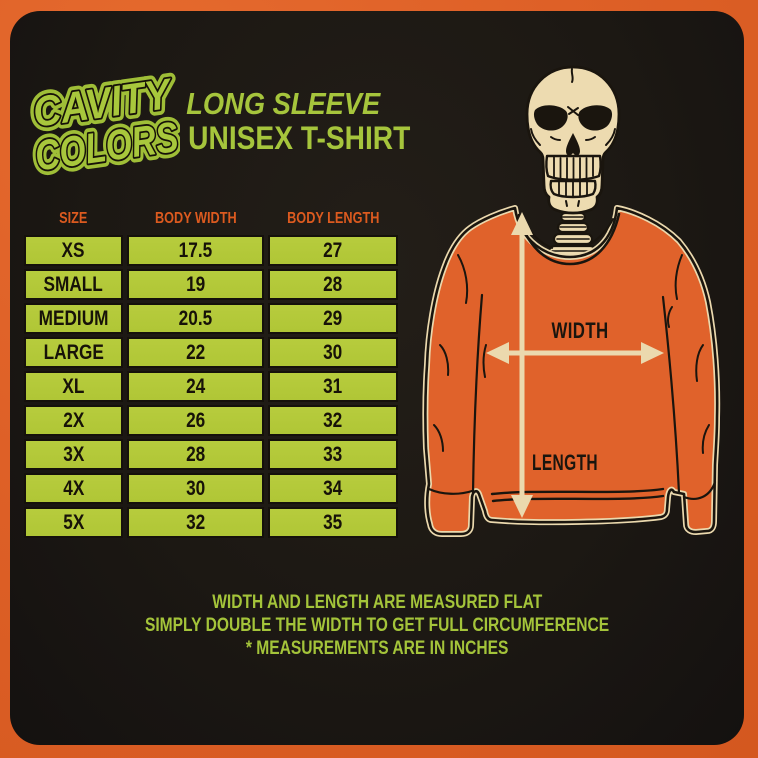  I want to click on nasal-cavity, so click(573, 144).